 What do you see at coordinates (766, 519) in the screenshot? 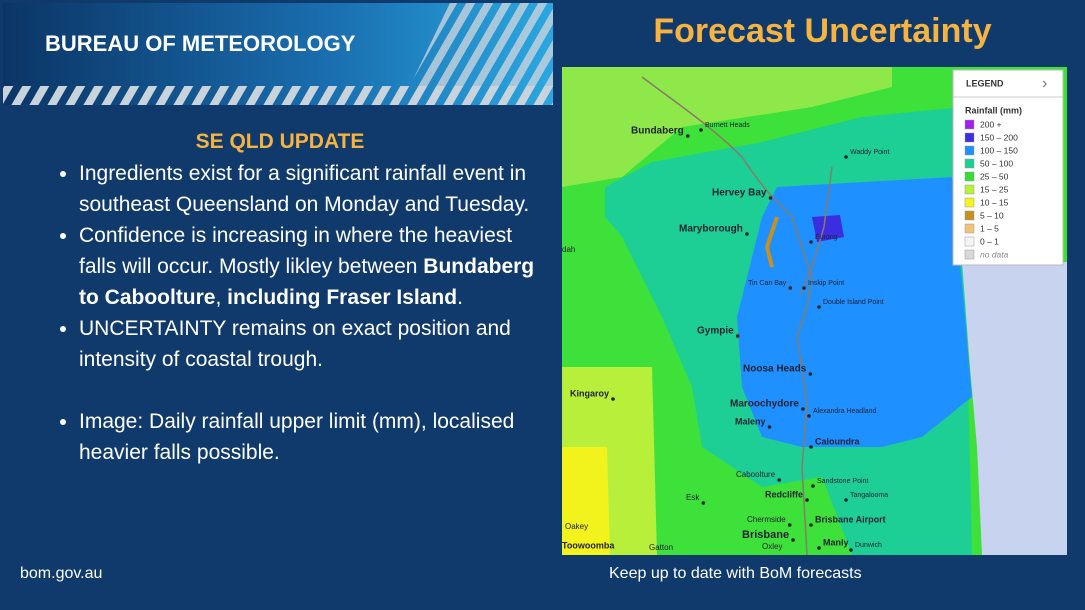
I see `place-label: Chermside` at bounding box center [766, 519].